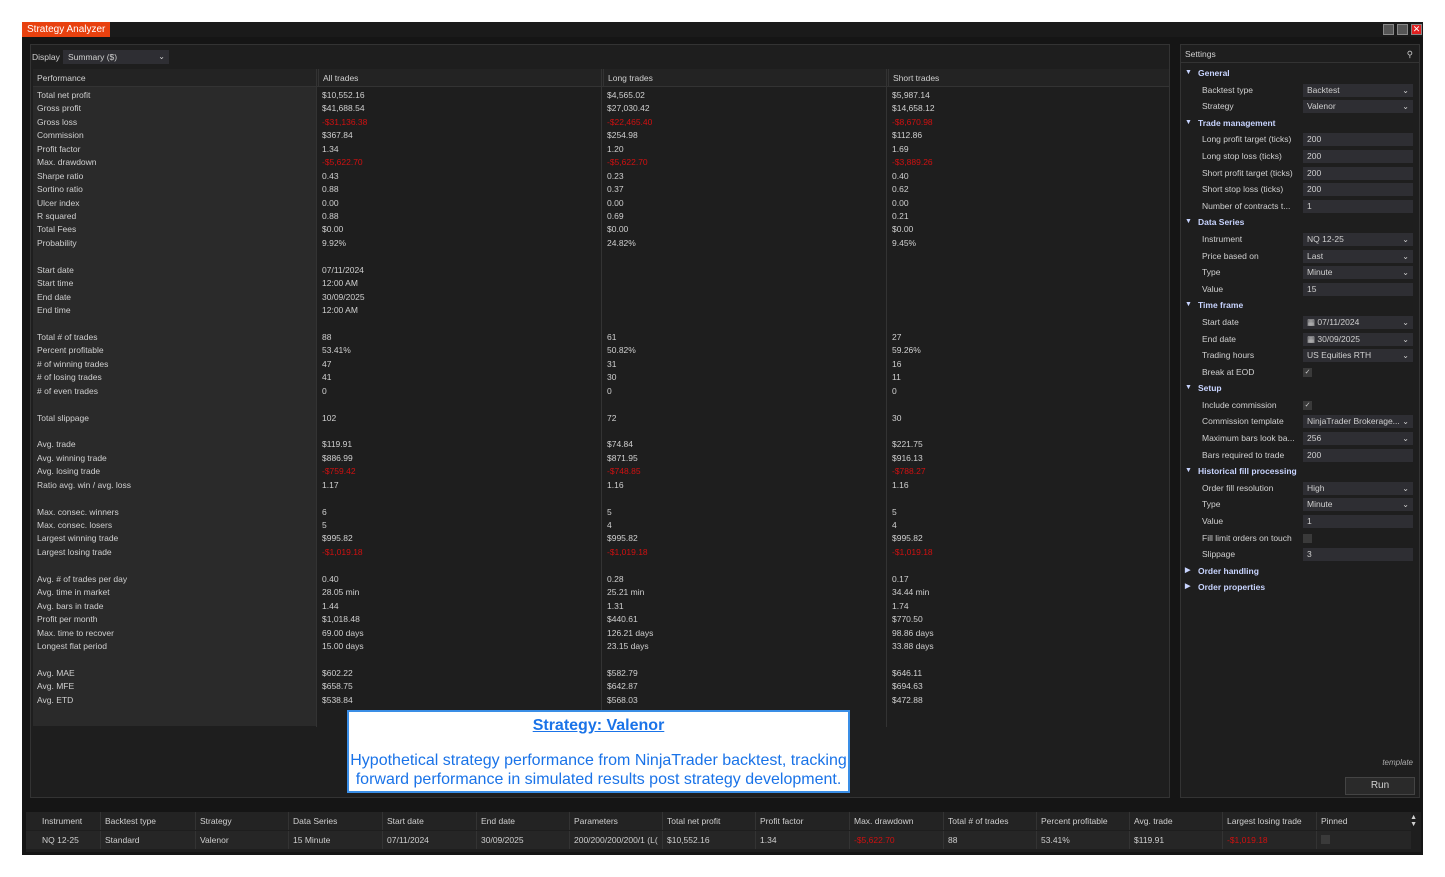 The image size is (1445, 877). Describe the element at coordinates (1175, 840) in the screenshot. I see `grid-cell: $119.91` at that location.